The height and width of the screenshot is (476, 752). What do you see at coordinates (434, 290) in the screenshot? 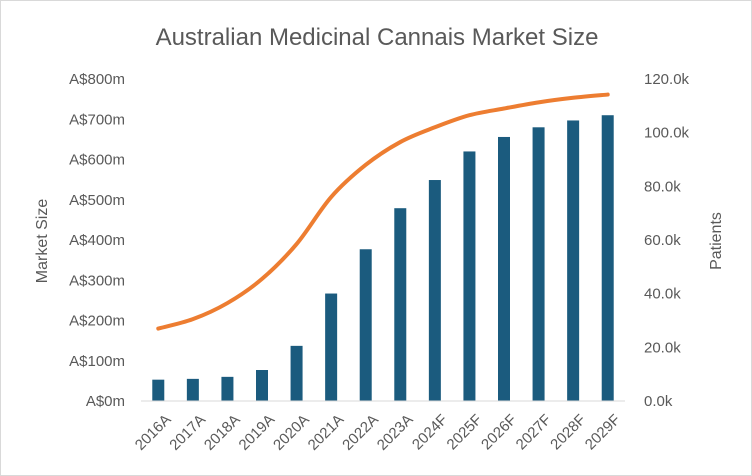
I see `market-size-bar-2024F` at bounding box center [434, 290].